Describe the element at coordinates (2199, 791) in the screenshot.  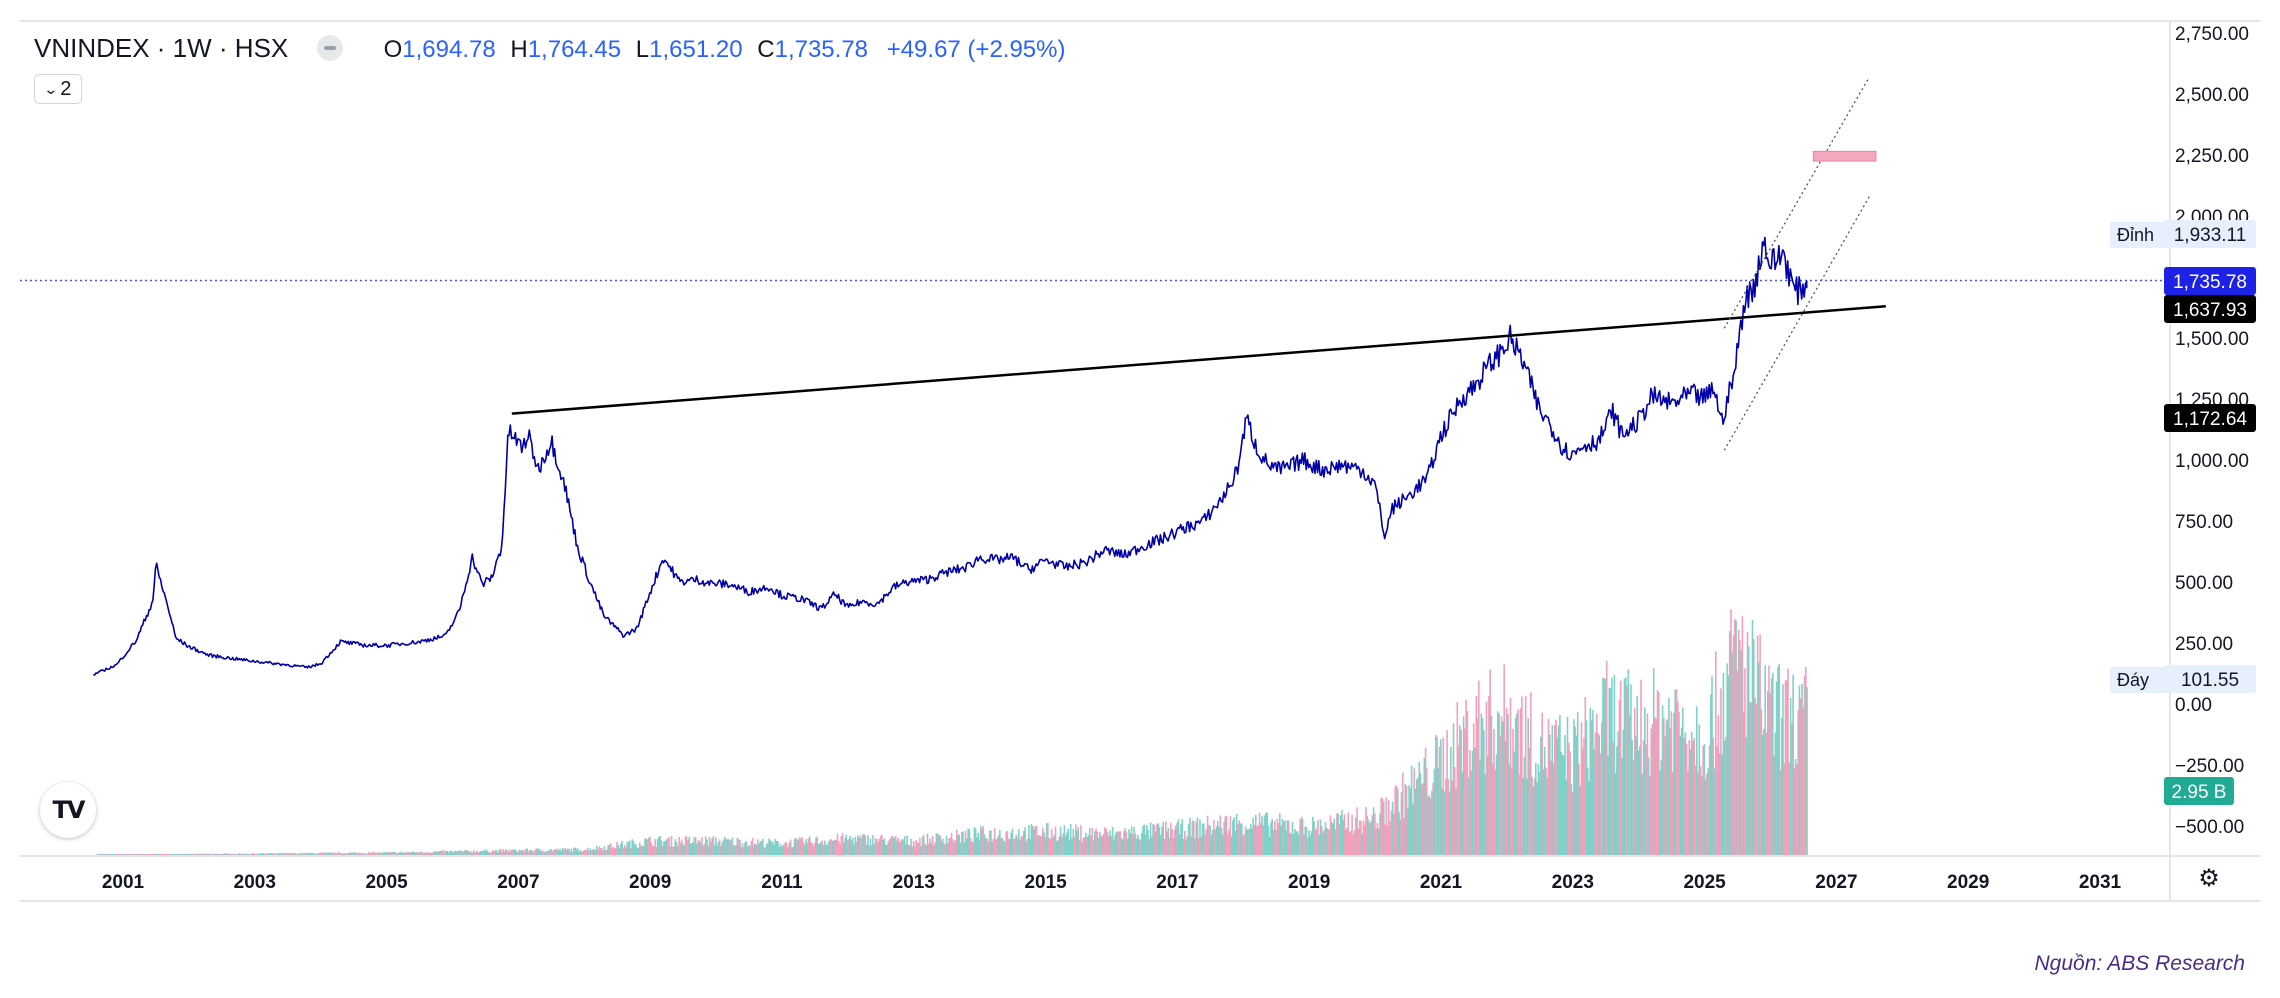
I see `volume-badge` at that location.